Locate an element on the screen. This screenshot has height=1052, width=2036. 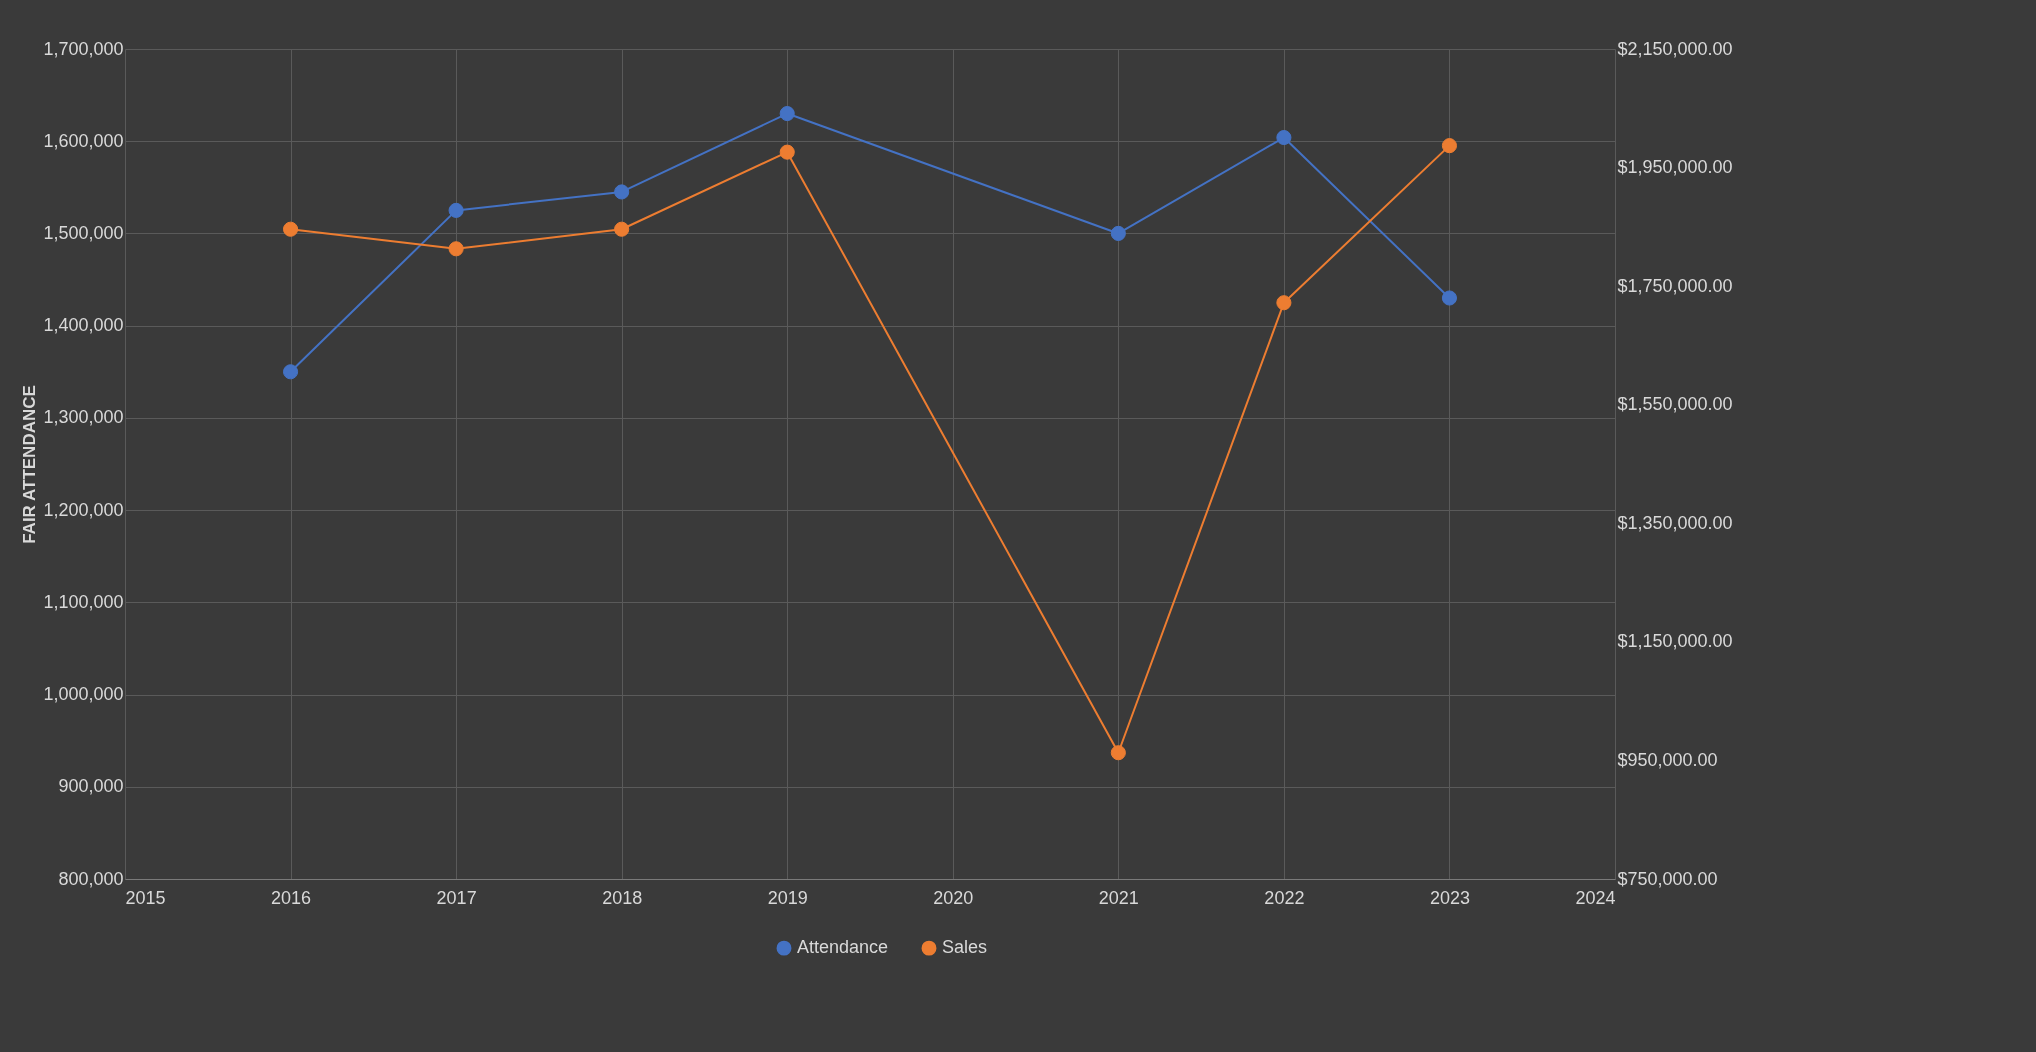
y2-tick-label: $1,750,000.00 is located at coordinates (1675, 285).